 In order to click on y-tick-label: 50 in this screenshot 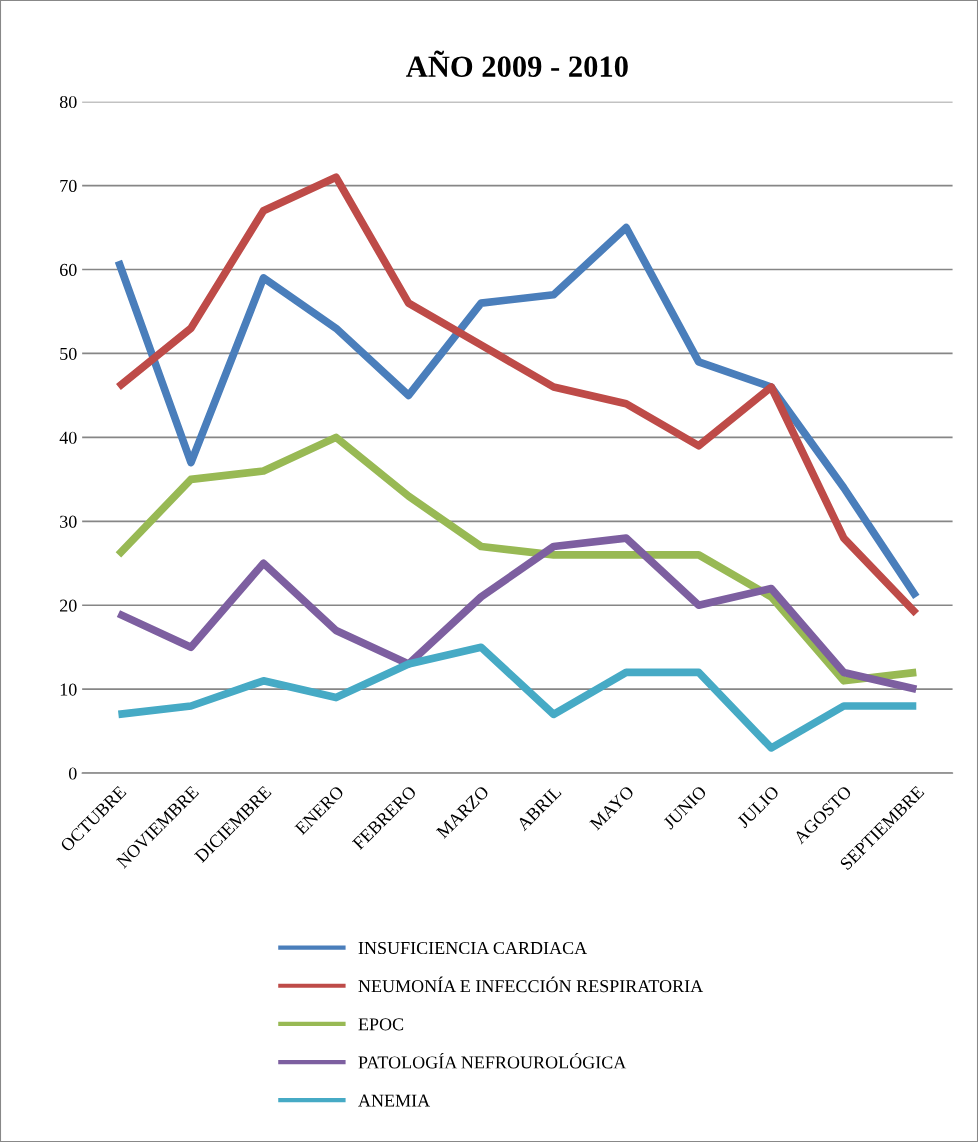, I will do `click(68, 353)`.